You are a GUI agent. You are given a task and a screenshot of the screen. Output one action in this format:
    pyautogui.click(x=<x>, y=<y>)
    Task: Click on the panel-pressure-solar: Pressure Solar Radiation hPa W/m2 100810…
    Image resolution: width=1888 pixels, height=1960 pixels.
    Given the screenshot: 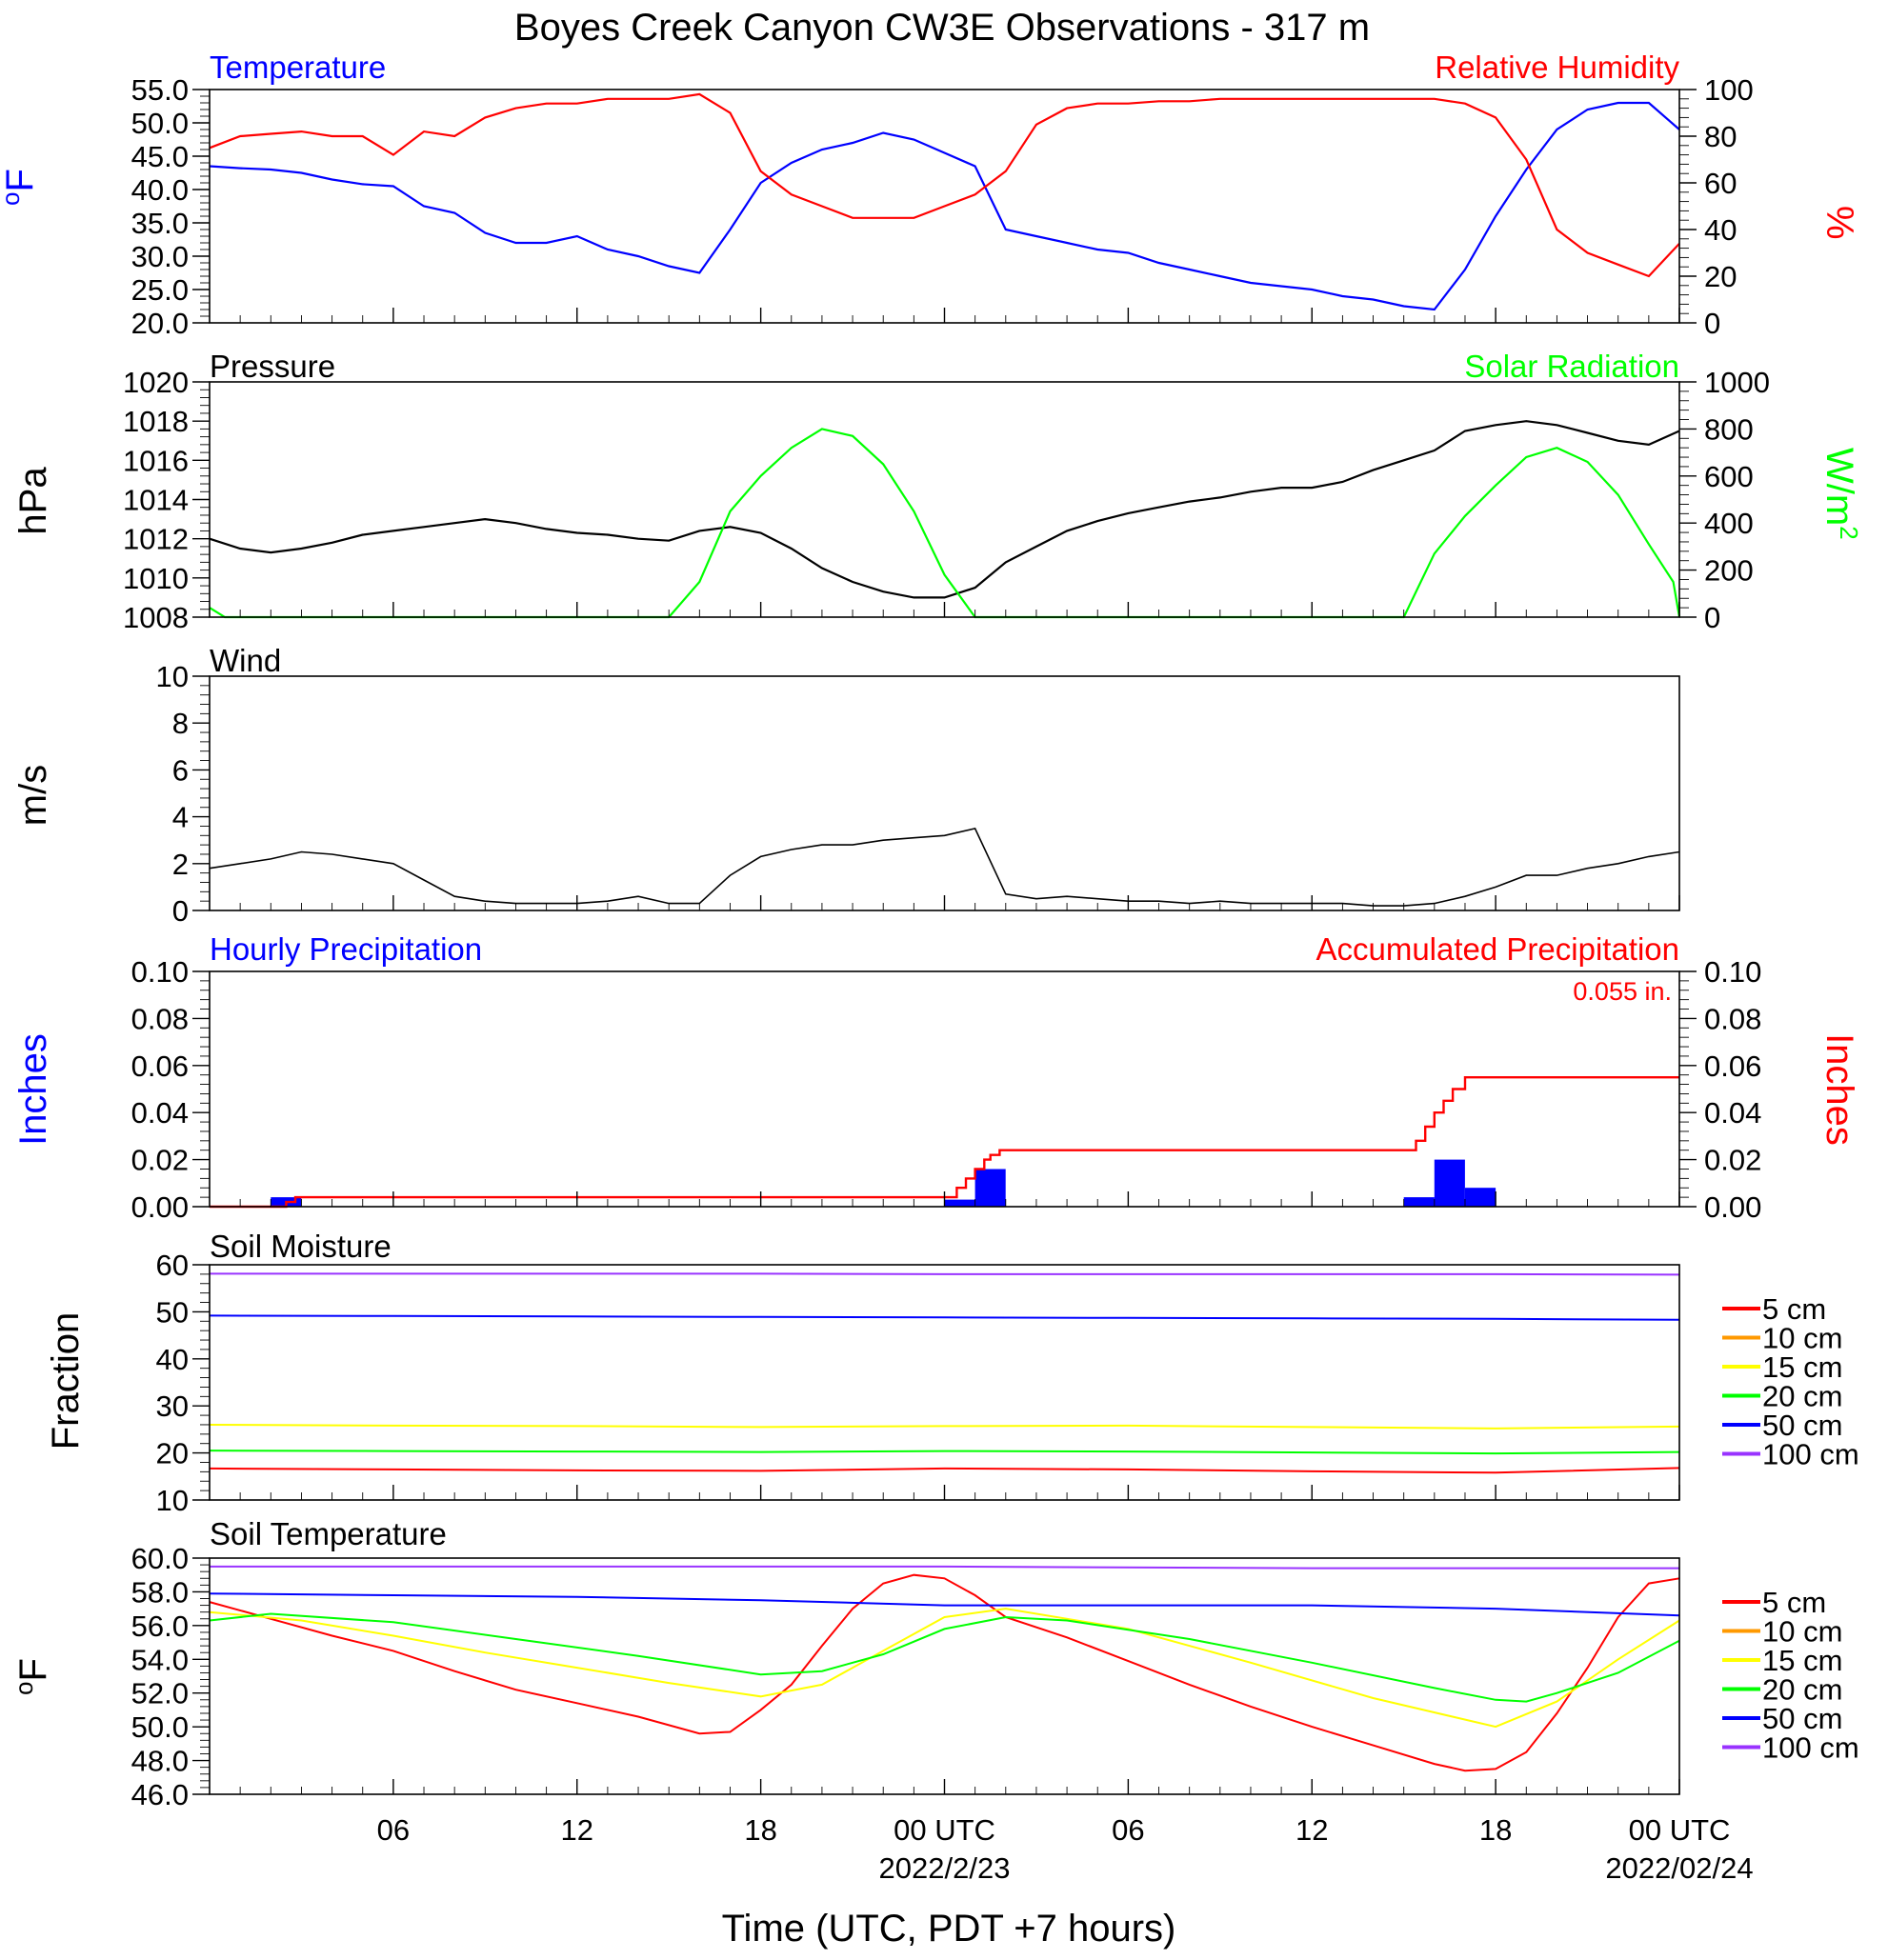 What is the action you would take?
    pyautogui.click(x=937, y=491)
    